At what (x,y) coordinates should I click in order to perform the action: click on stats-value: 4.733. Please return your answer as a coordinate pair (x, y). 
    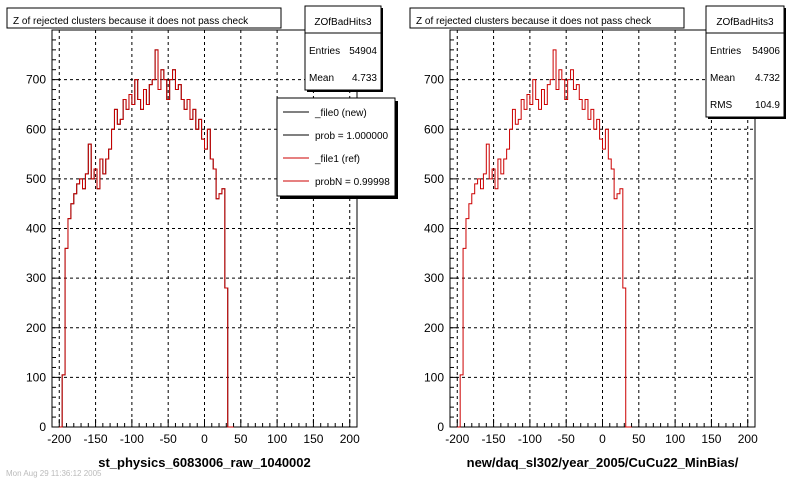
    Looking at the image, I should click on (364, 78).